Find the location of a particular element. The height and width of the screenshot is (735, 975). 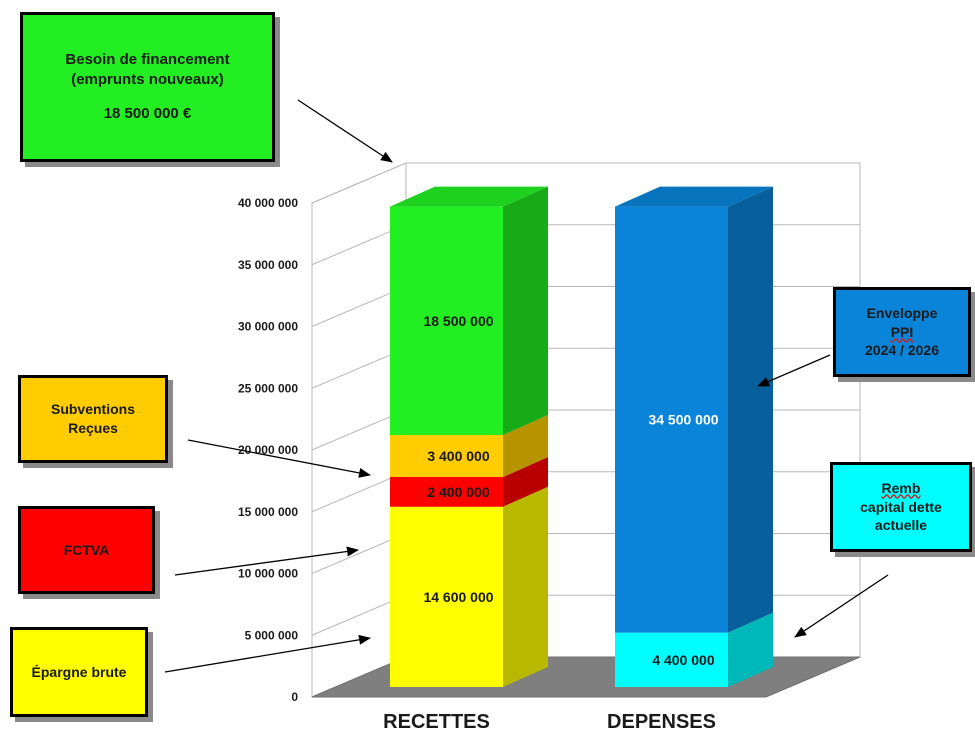

y-tick-label: 40 000 000 is located at coordinates (268, 203).